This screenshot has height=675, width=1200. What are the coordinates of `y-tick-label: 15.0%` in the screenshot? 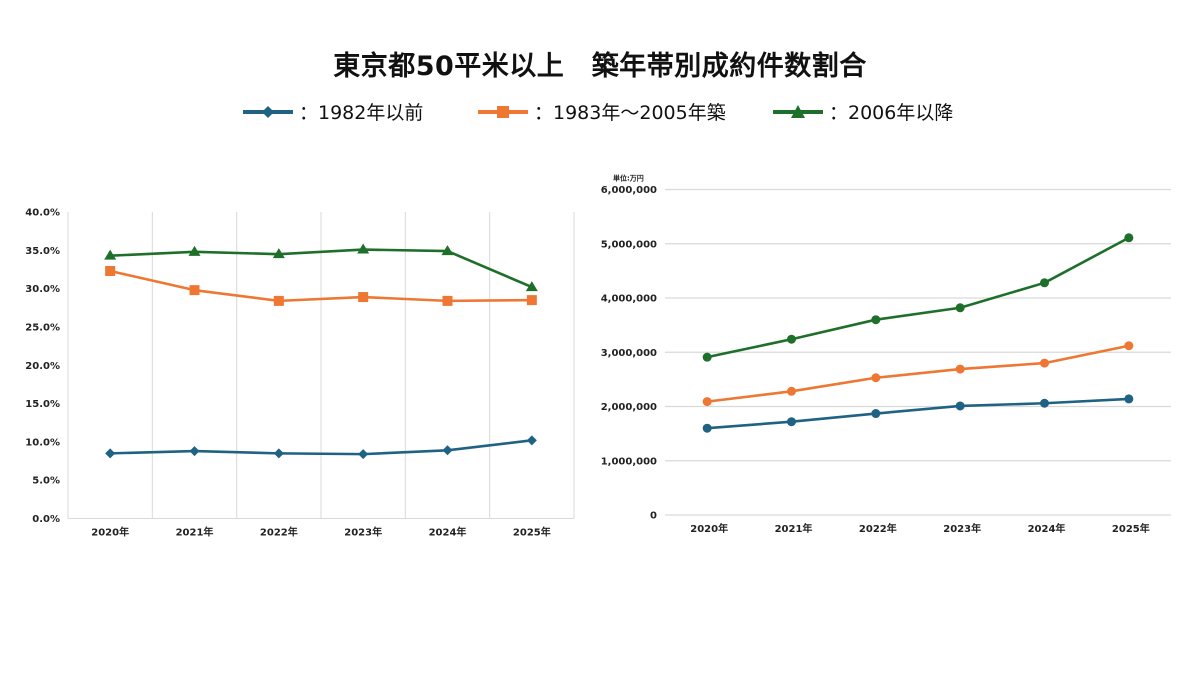 It's located at (42, 404).